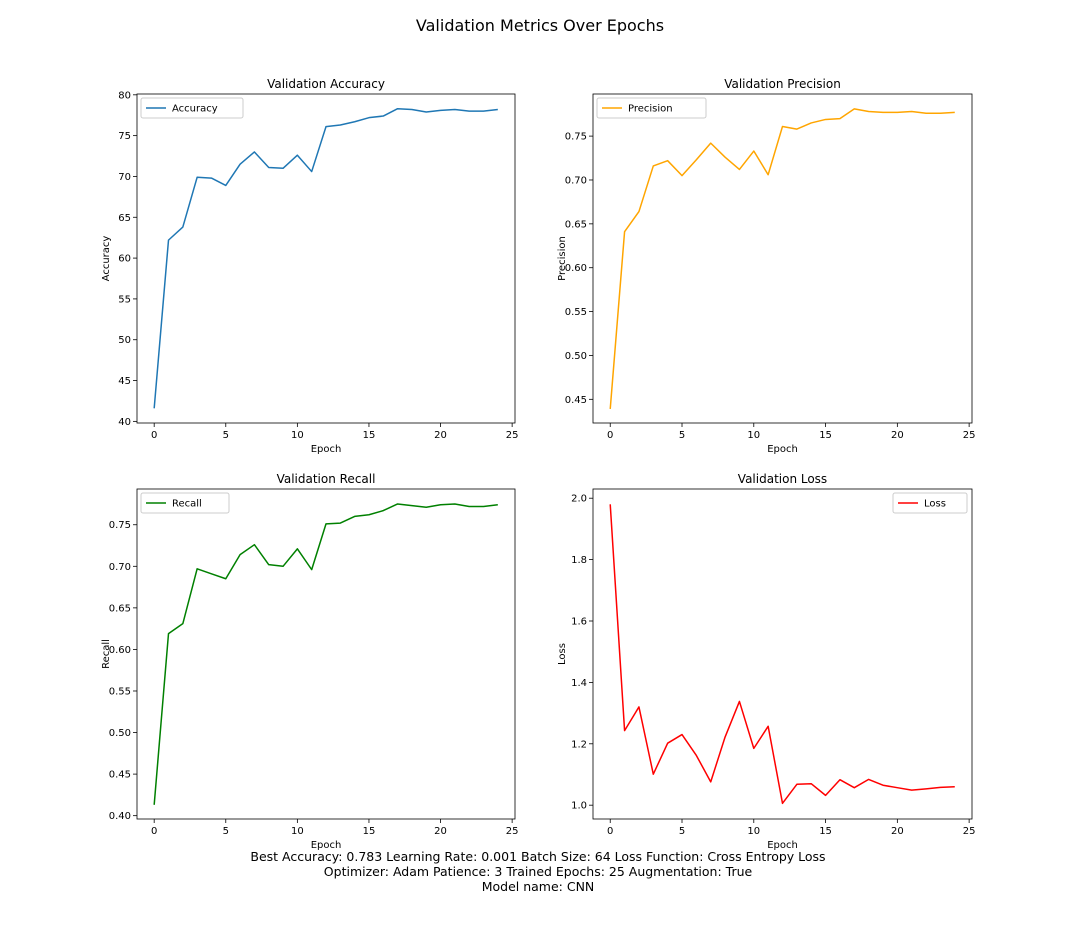  Describe the element at coordinates (579, 499) in the screenshot. I see `loss-ytick-label: 2.0` at that location.